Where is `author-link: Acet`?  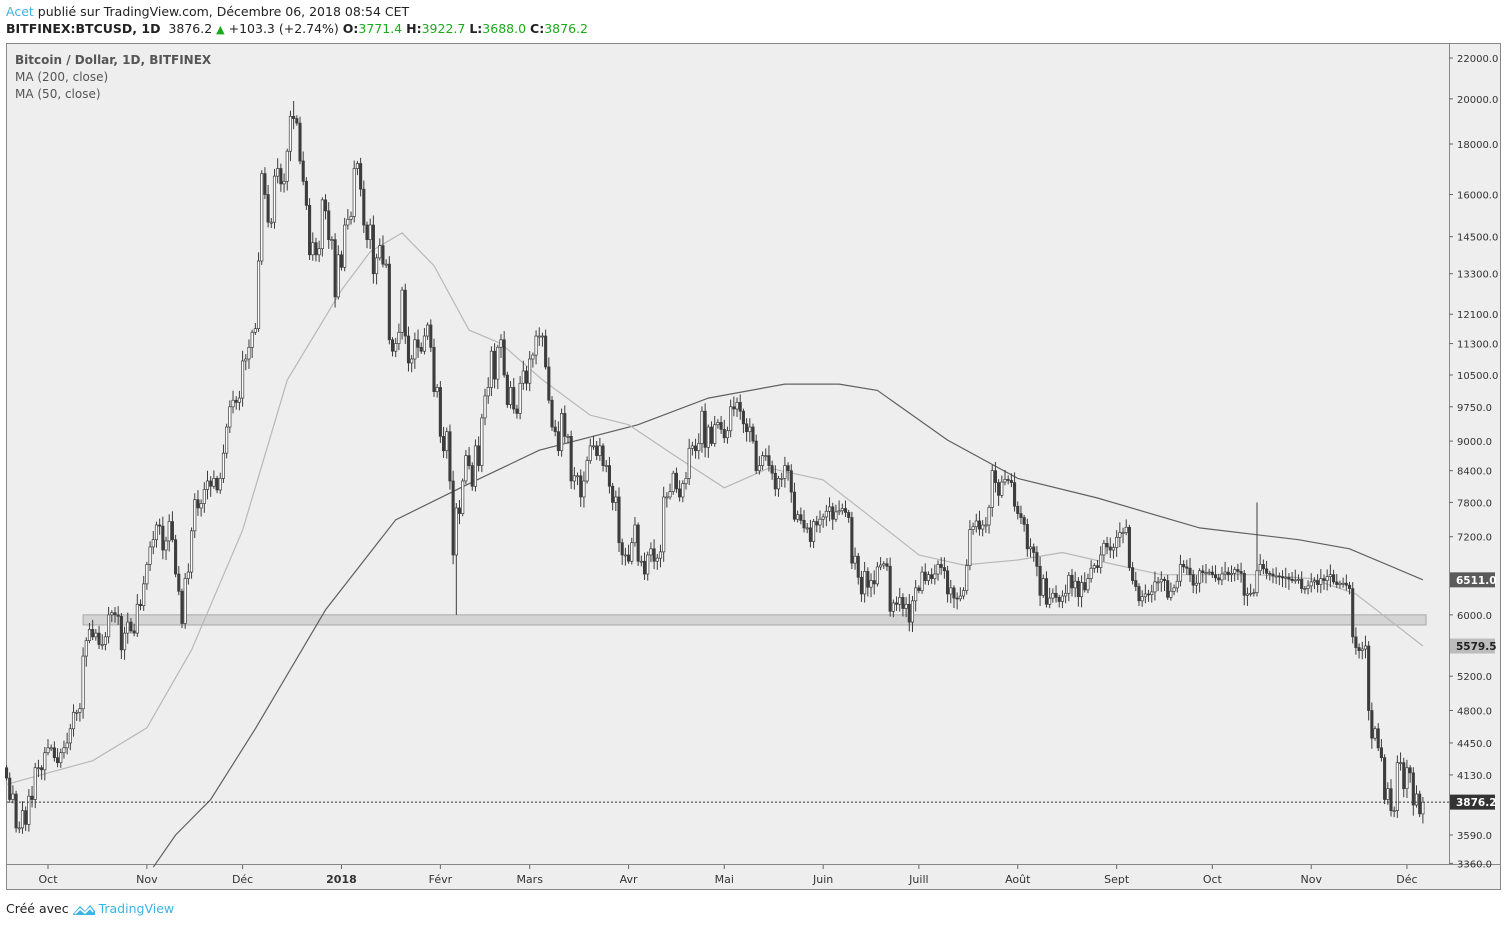 author-link: Acet is located at coordinates (20, 11).